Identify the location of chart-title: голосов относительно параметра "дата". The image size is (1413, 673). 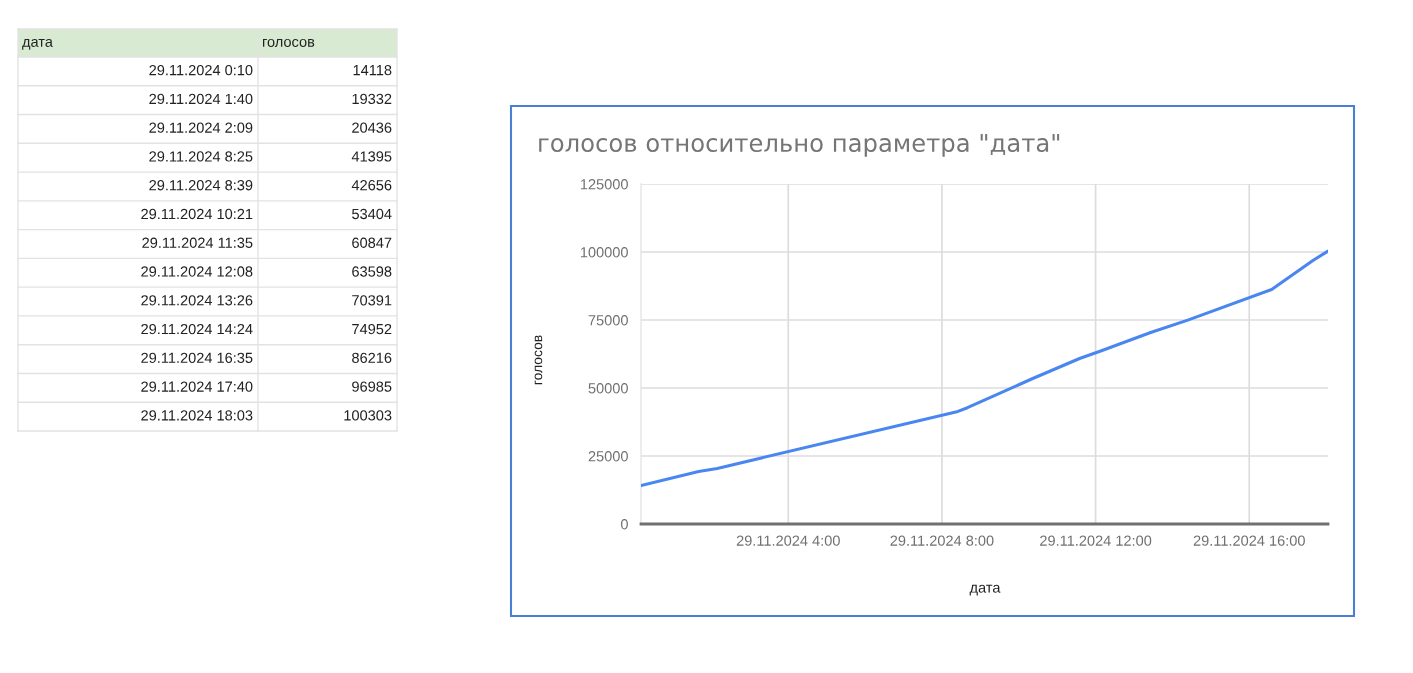
(799, 145).